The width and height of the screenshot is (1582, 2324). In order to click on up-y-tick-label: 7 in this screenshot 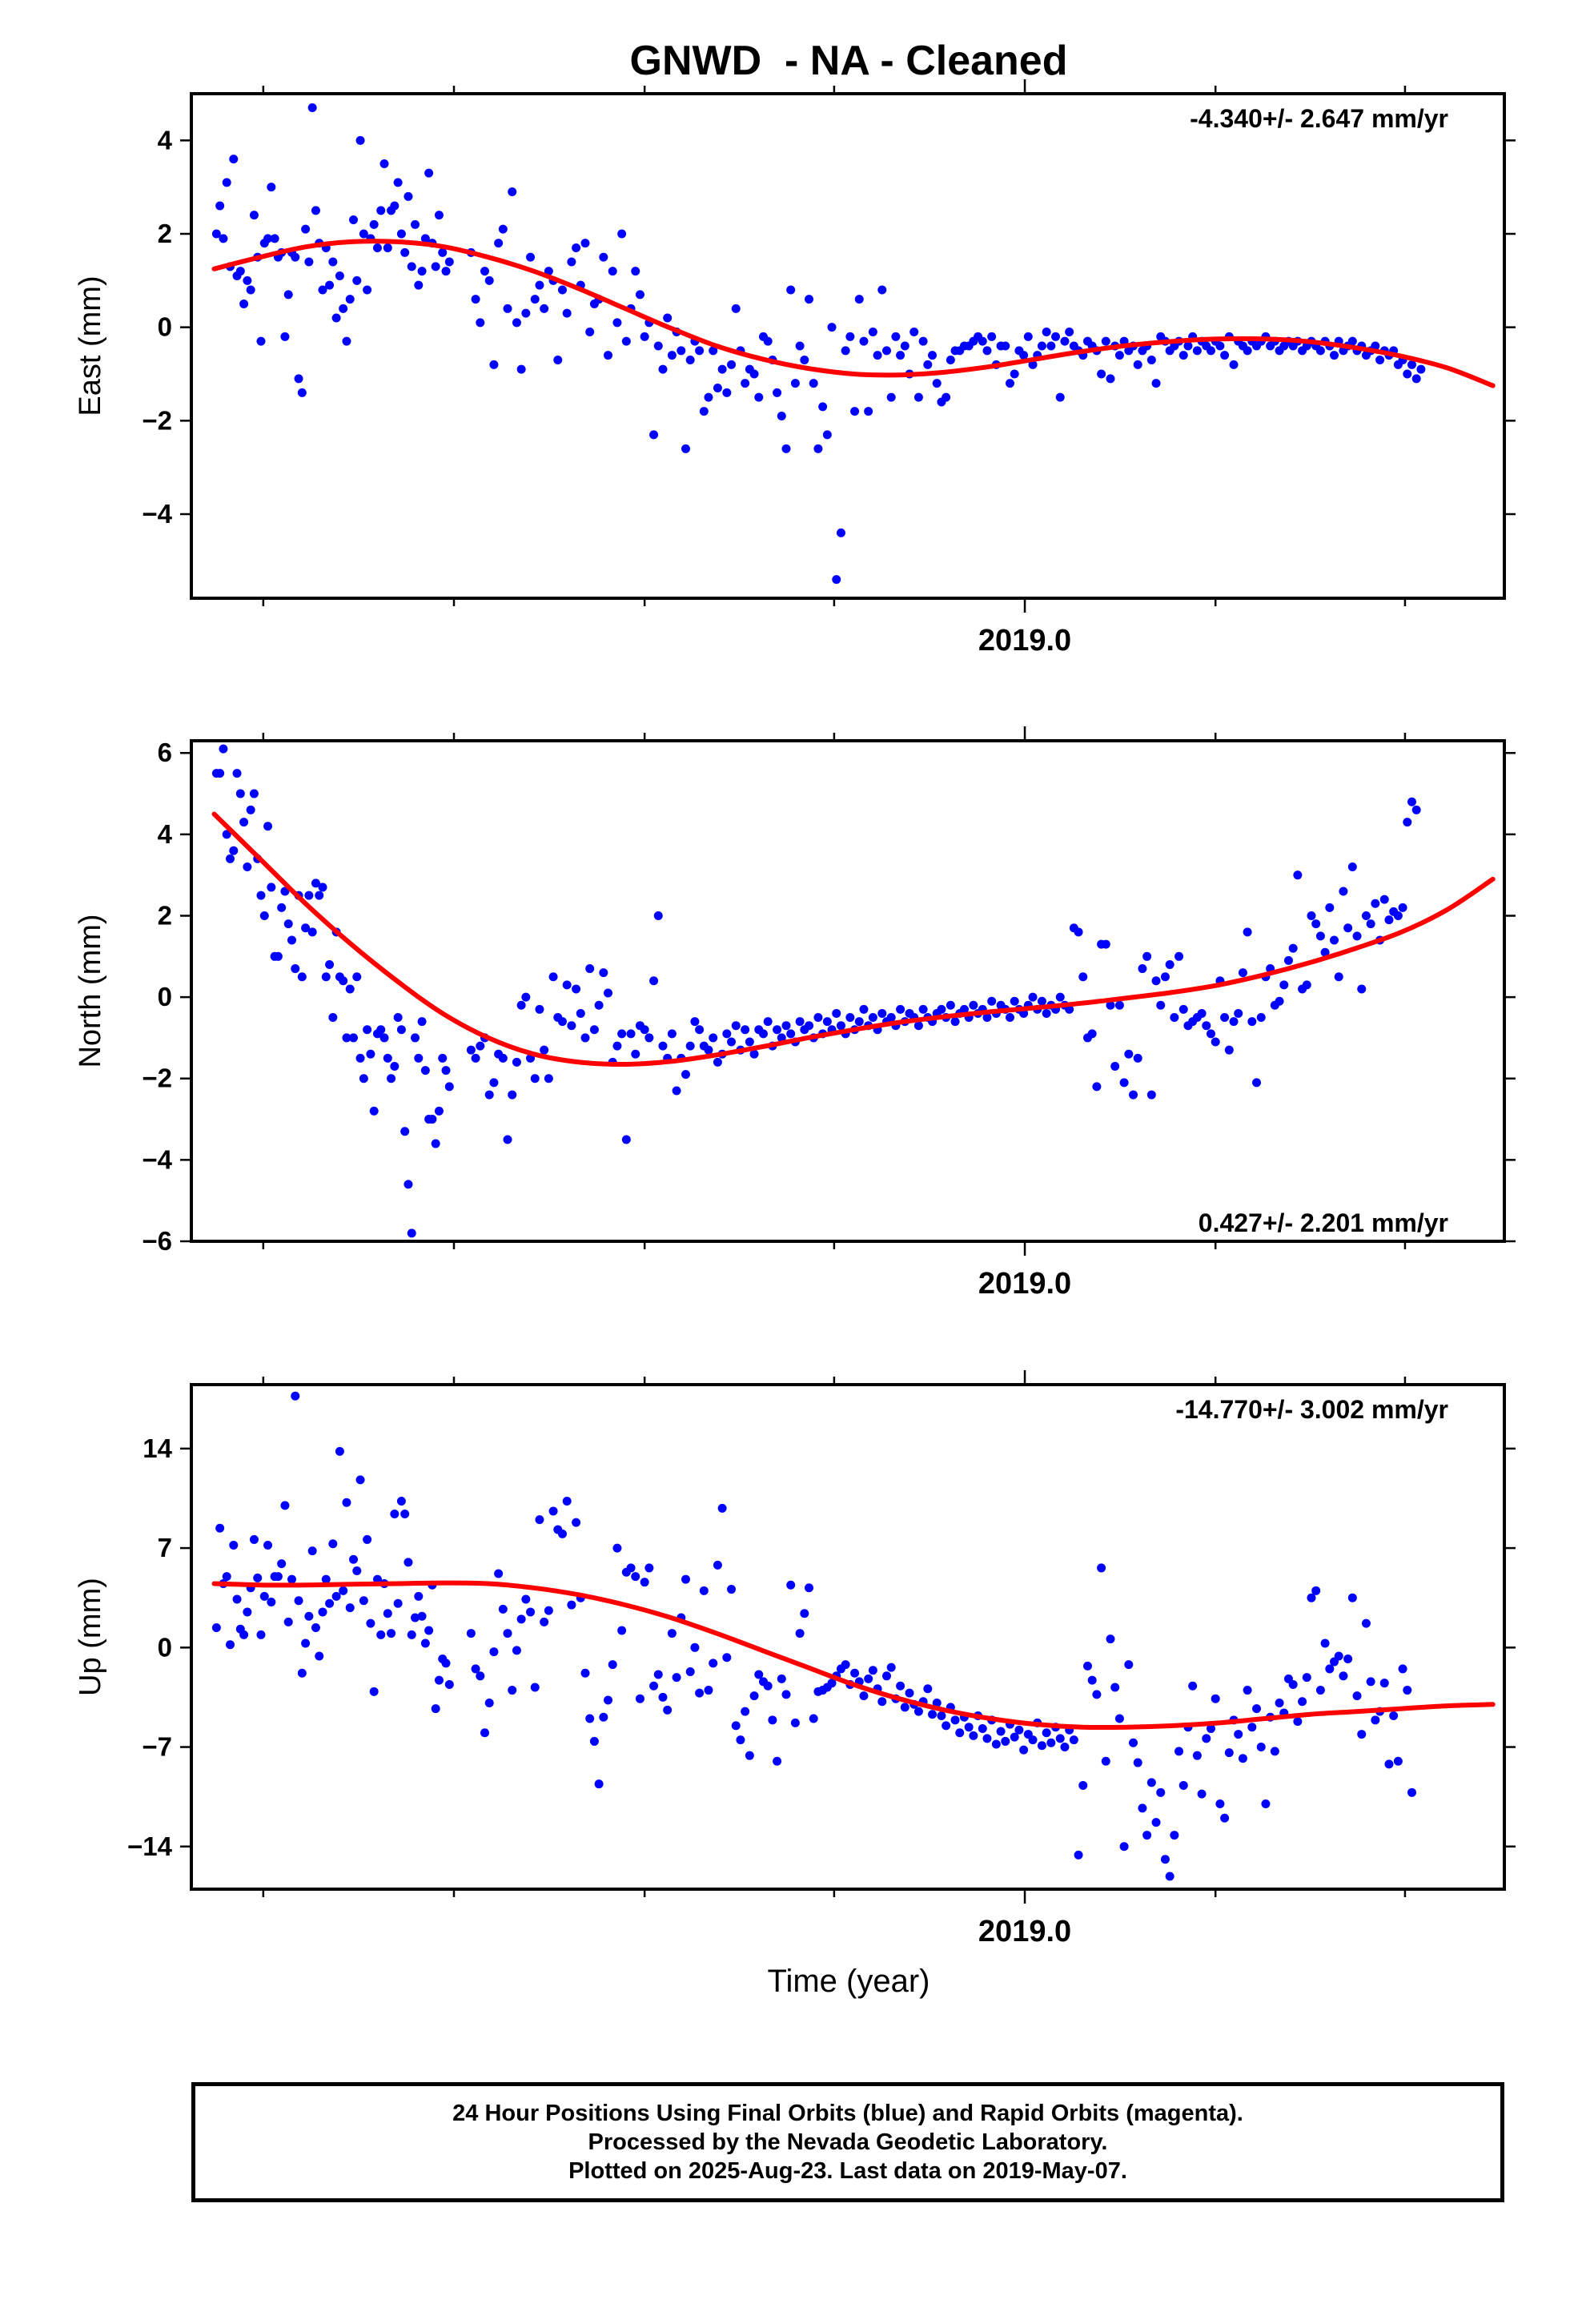, I will do `click(165, 1547)`.